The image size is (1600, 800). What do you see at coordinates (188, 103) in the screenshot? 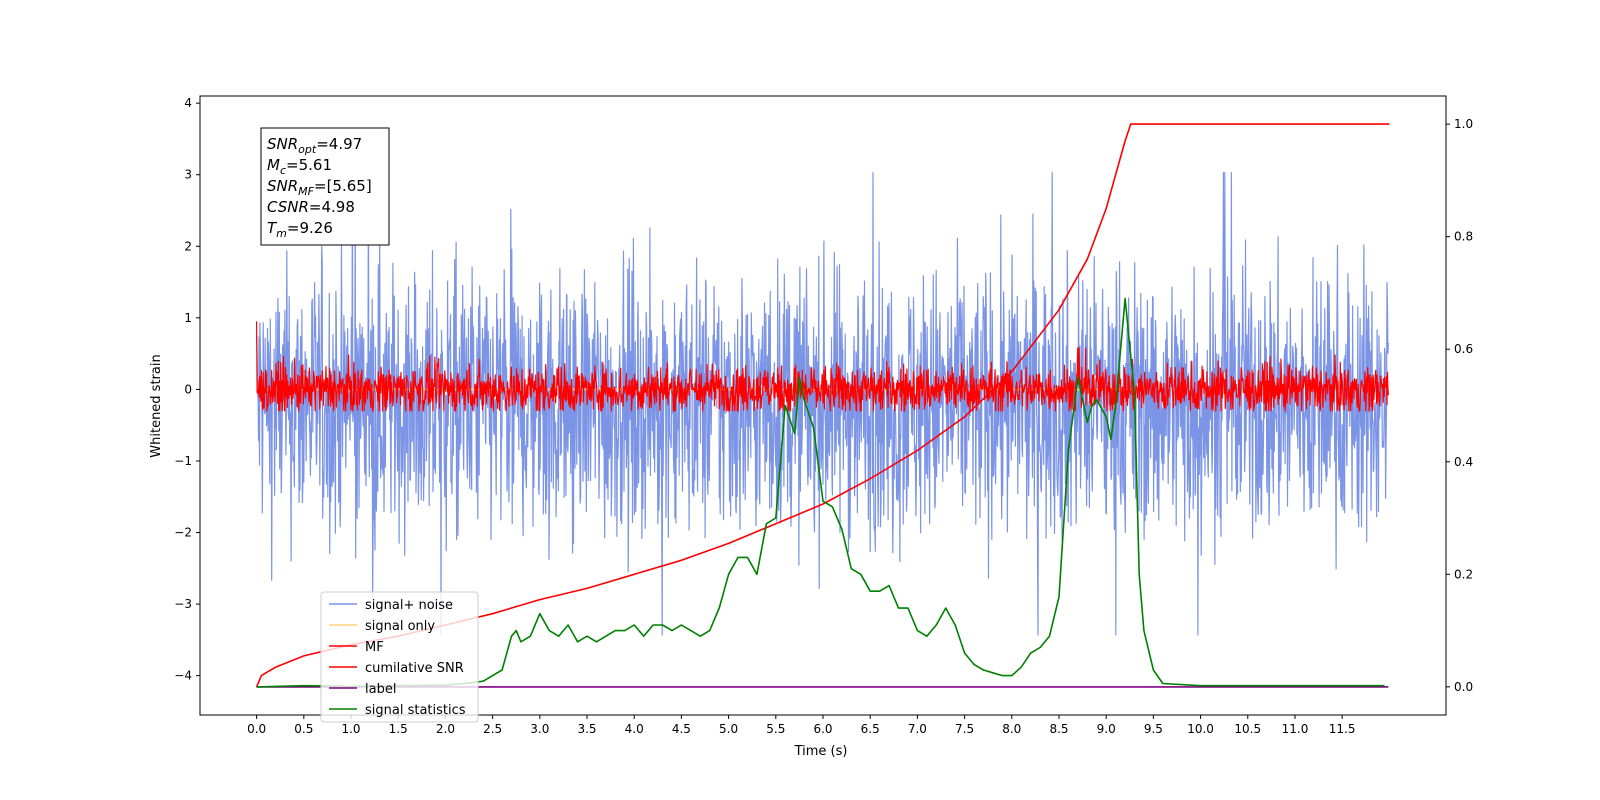
I see `y-left-tick-label: 4` at bounding box center [188, 103].